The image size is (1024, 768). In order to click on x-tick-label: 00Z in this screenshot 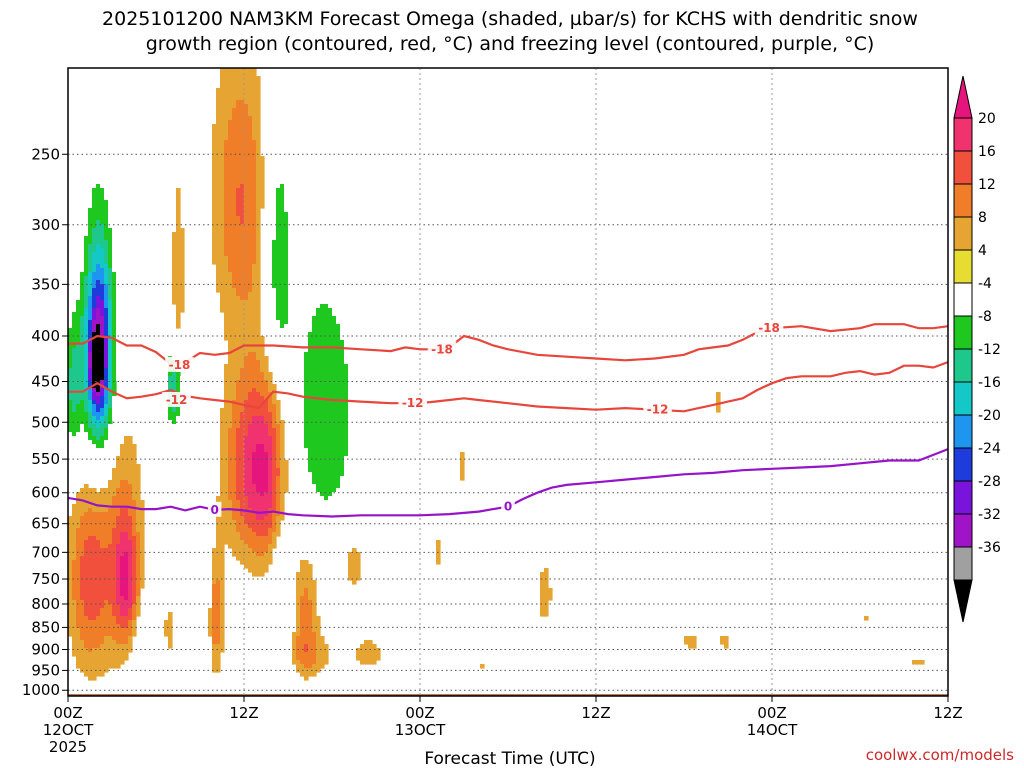, I will do `click(771, 713)`.